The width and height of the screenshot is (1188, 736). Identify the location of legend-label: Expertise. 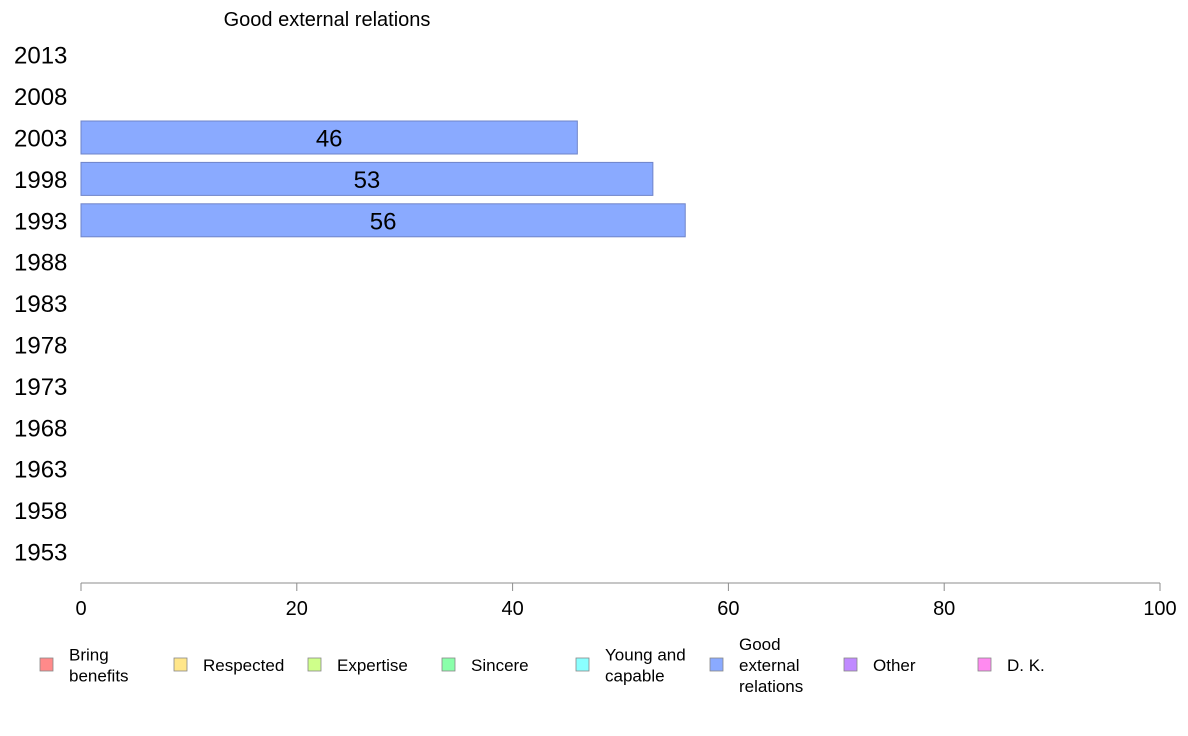
(372, 665).